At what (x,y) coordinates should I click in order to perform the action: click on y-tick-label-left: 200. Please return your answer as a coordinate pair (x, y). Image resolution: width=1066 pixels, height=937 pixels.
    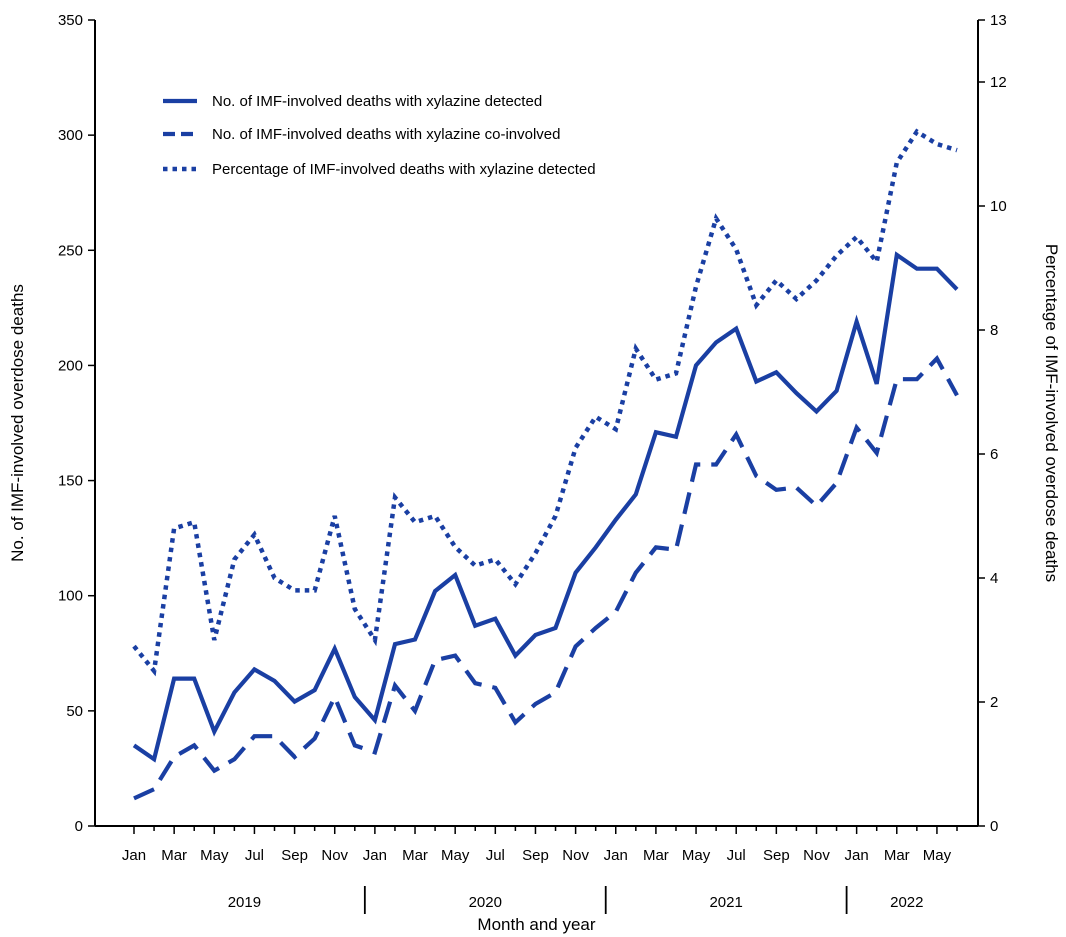
    Looking at the image, I should click on (70, 365).